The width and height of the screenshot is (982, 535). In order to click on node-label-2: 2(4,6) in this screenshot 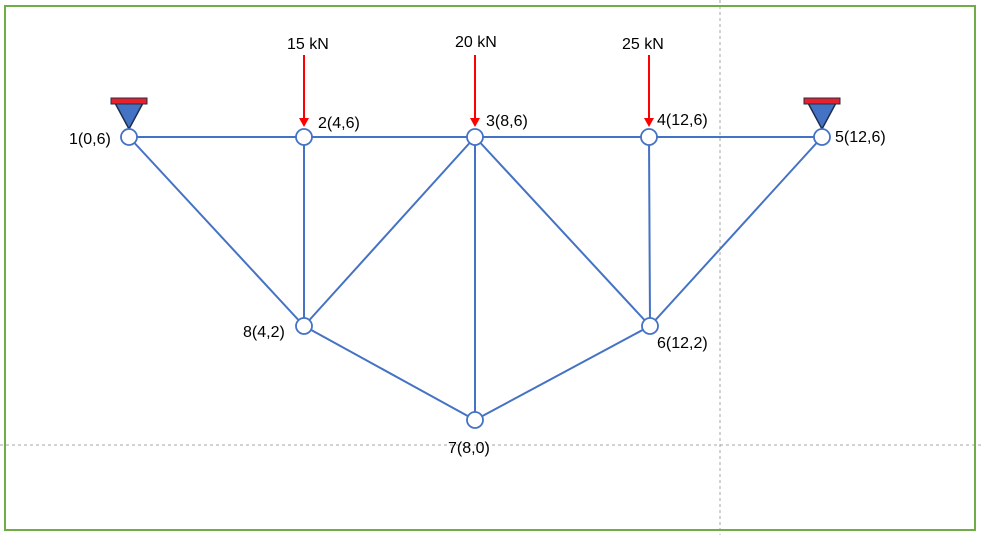, I will do `click(339, 123)`.